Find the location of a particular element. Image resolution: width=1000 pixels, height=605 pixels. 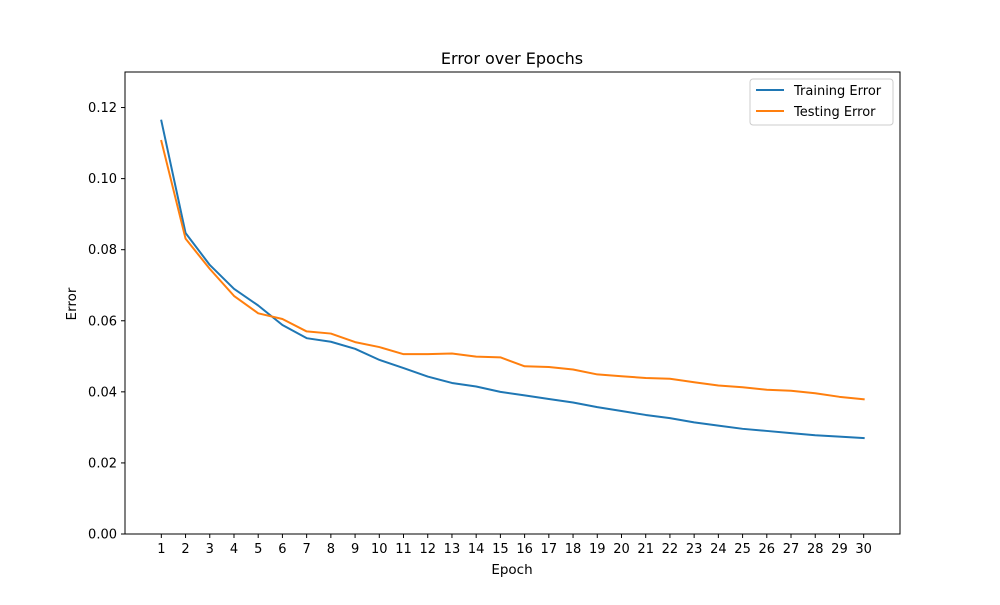

y-tick-label: 0.12 is located at coordinates (102, 108).